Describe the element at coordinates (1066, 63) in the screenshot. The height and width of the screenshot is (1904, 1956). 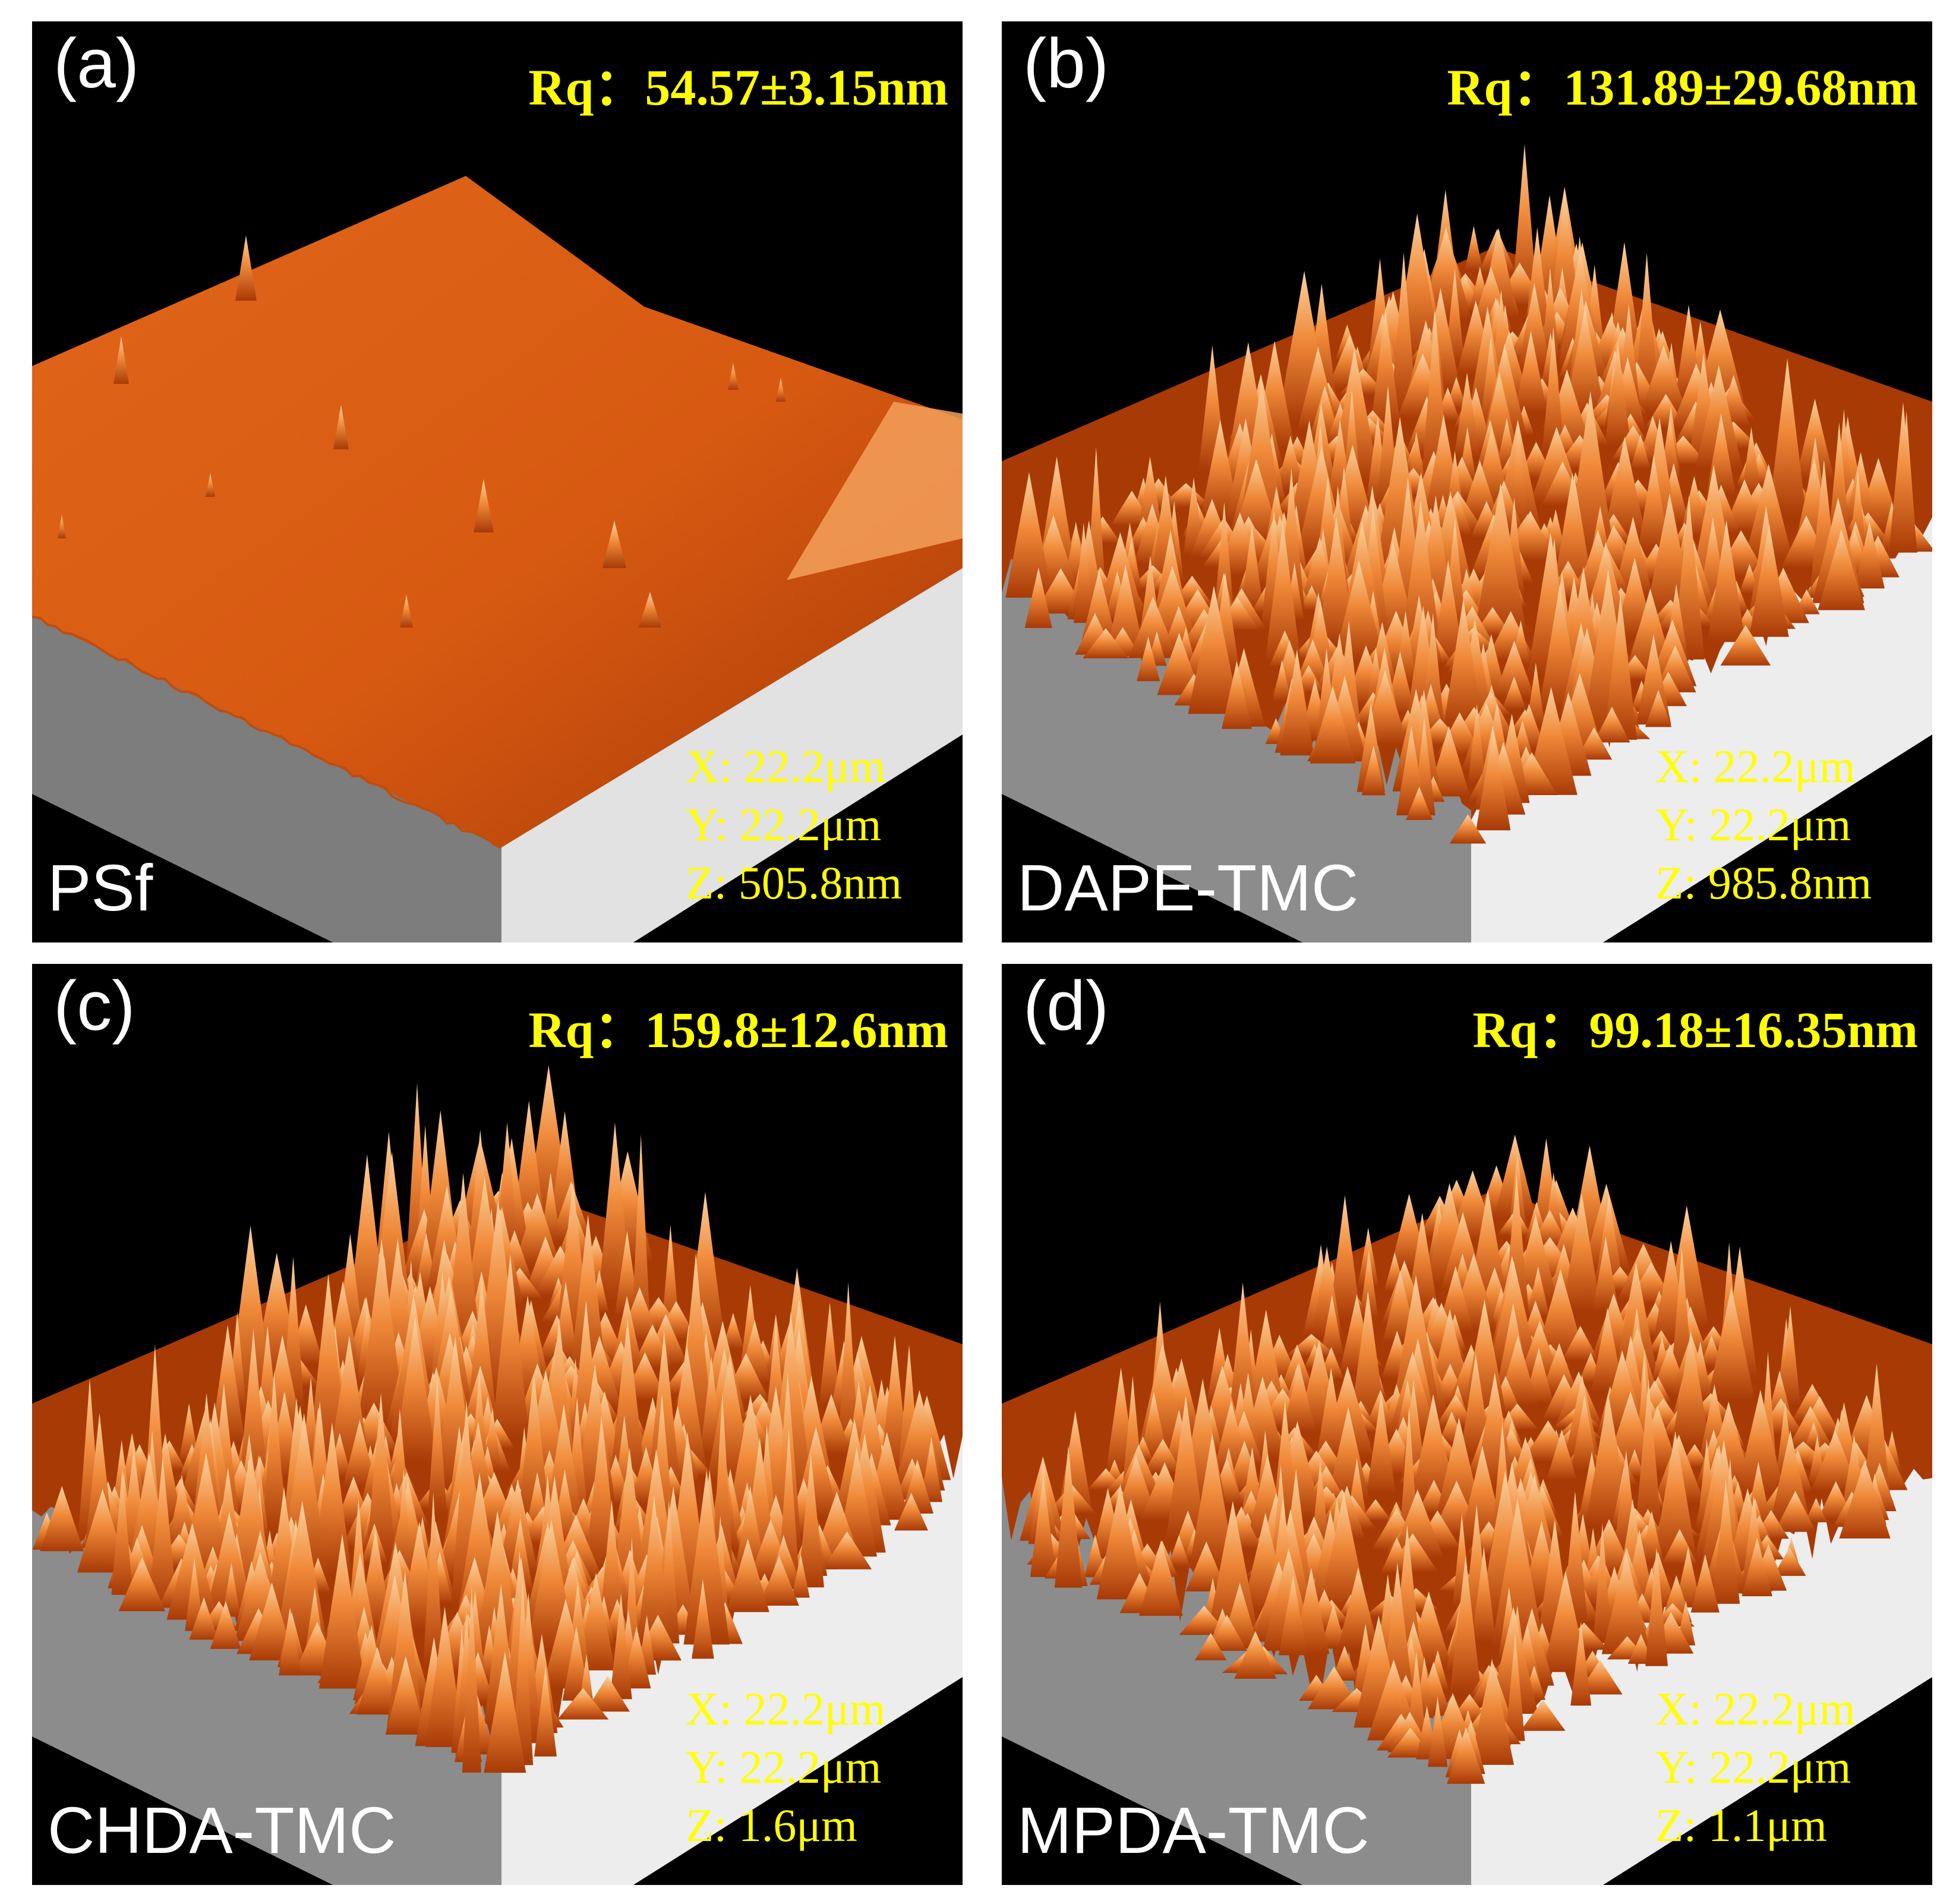
I see `panel-letter: (b)` at that location.